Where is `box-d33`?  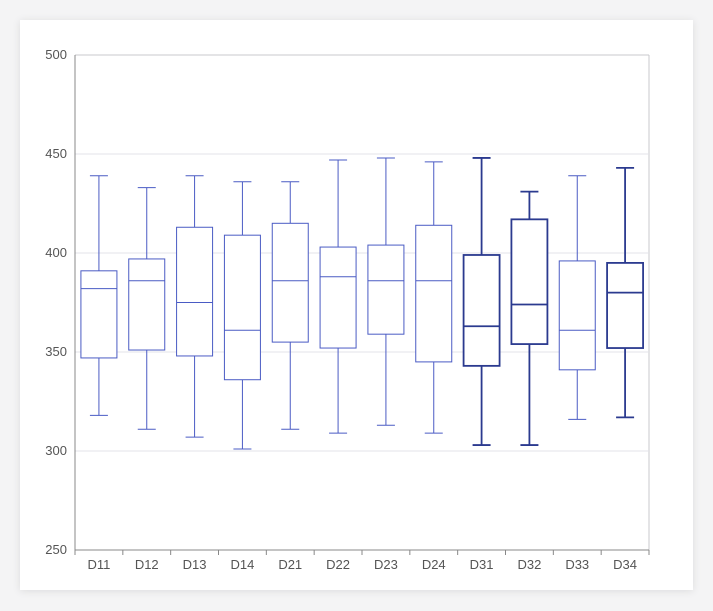 box-d33 is located at coordinates (577, 297).